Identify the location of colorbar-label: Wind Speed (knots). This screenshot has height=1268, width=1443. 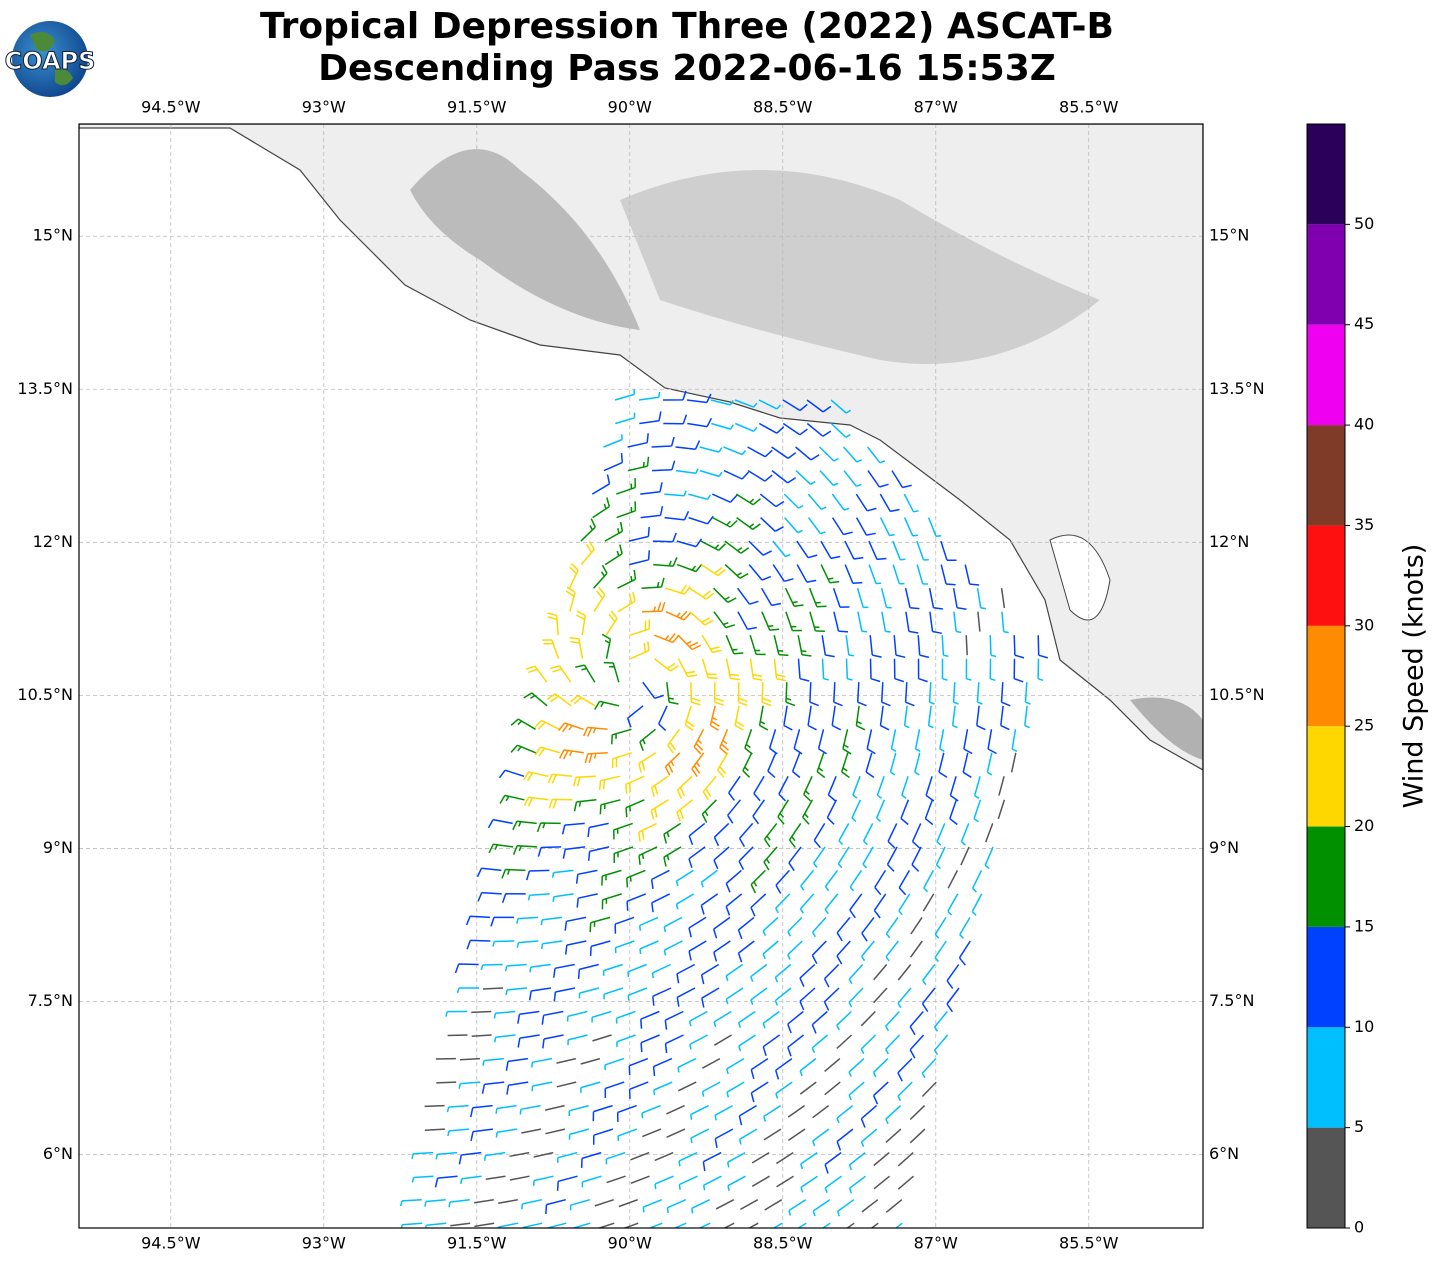
(1414, 676).